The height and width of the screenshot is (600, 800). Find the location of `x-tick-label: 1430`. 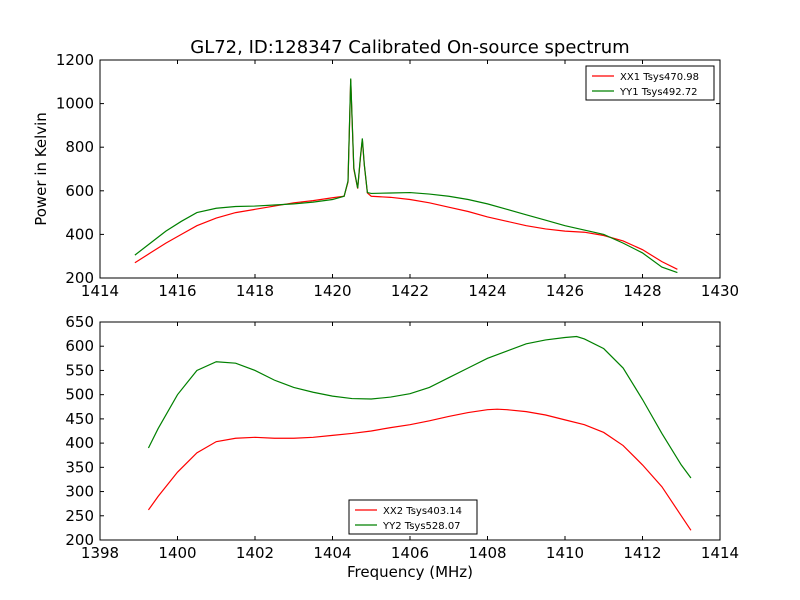

x-tick-label: 1430 is located at coordinates (720, 291).